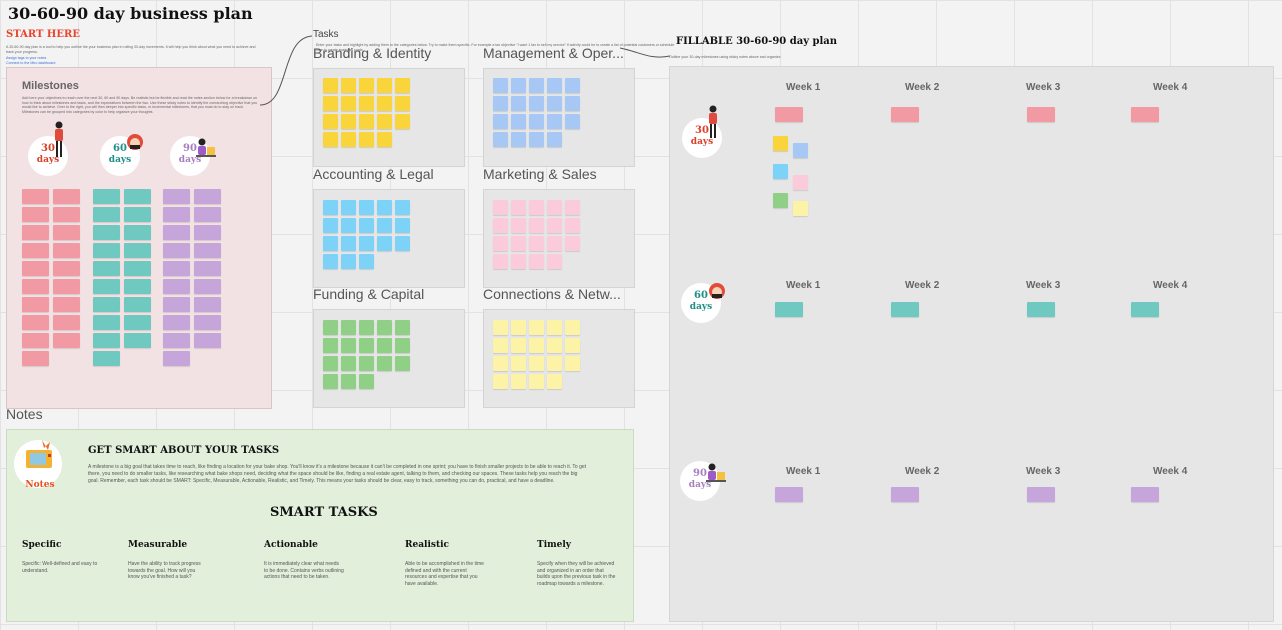 The image size is (1282, 630). Describe the element at coordinates (31, 63) in the screenshot. I see `link-dashboard: Connect to the Miro dashboard` at that location.